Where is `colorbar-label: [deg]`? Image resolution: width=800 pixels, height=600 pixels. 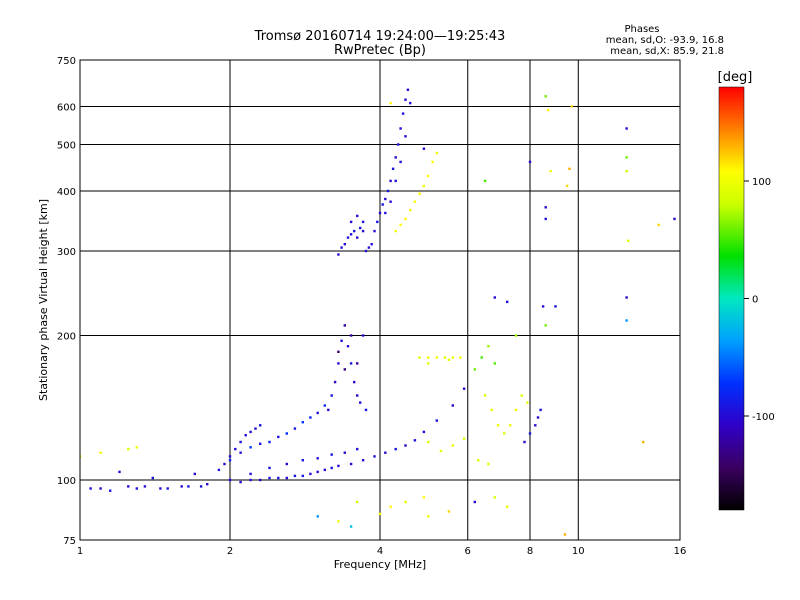 colorbar-label: [deg] is located at coordinates (735, 77).